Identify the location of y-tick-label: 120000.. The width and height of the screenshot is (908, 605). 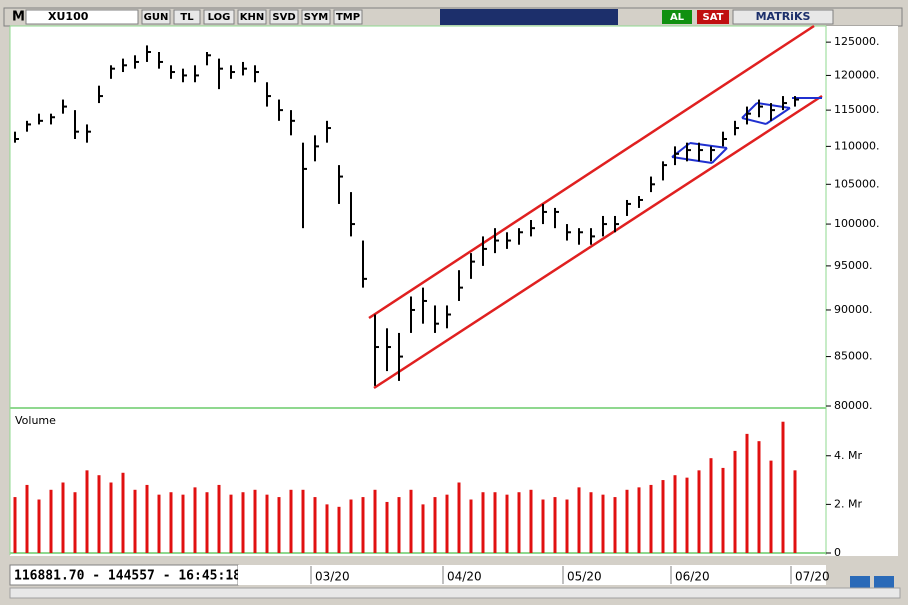
(857, 74).